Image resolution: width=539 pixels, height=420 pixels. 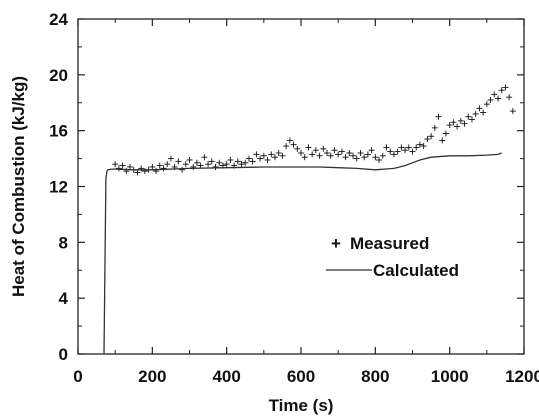 What do you see at coordinates (18, 186) in the screenshot?
I see `y-axis-title: Heat of Combustion (kJ/kg)` at bounding box center [18, 186].